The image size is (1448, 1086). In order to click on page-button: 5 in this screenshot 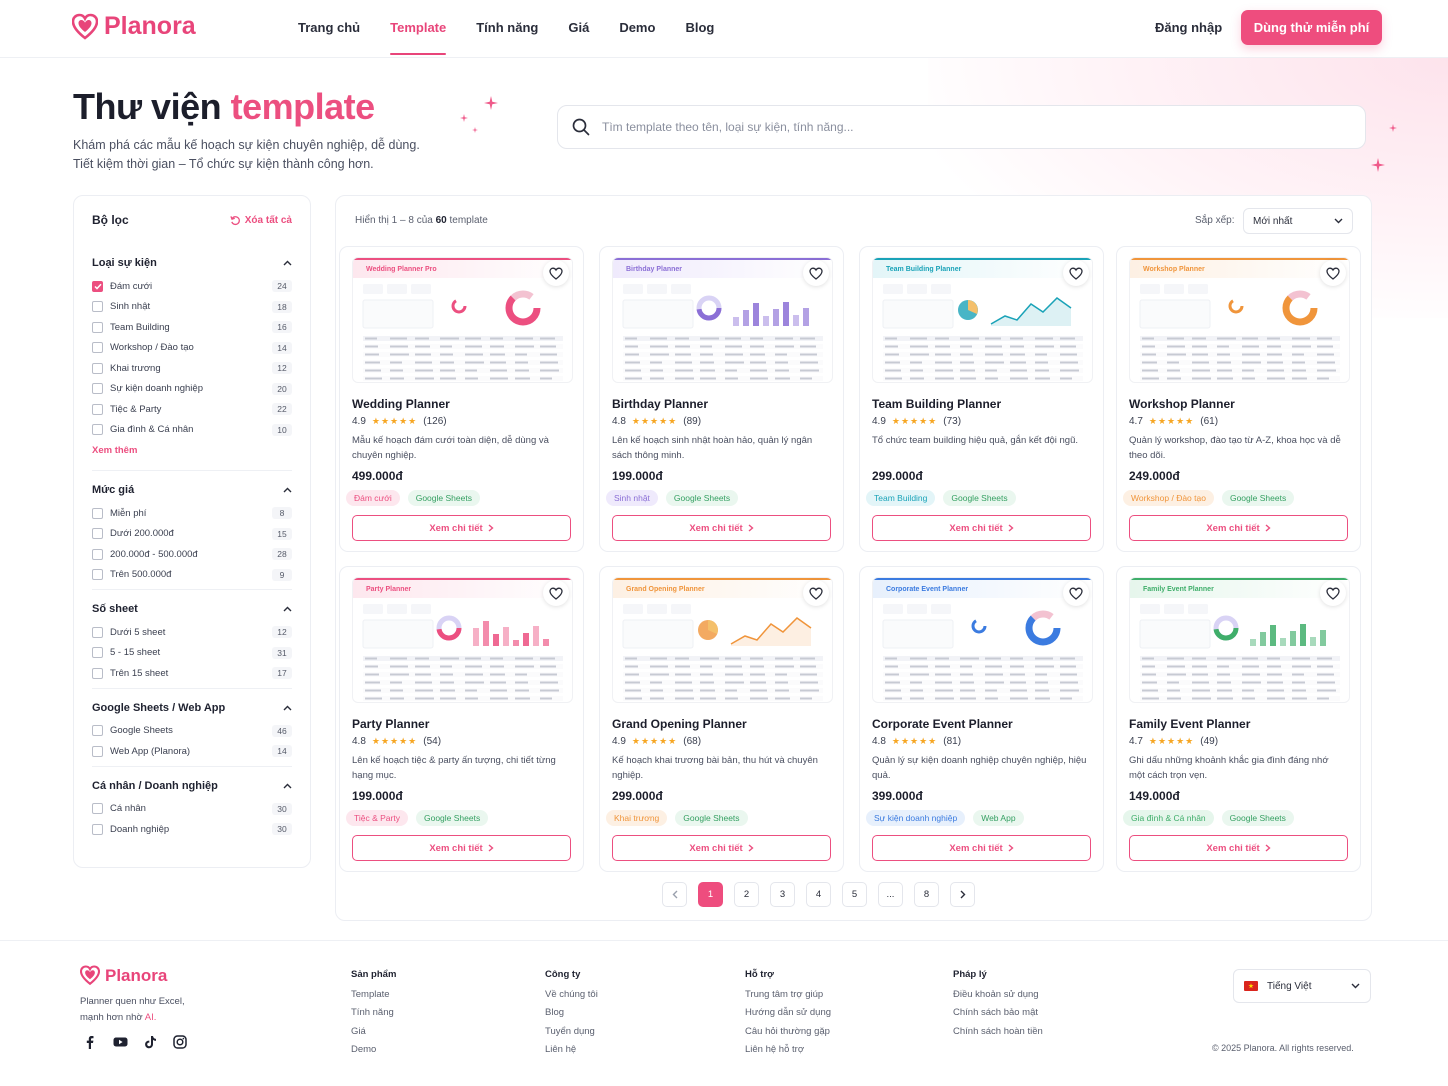, I will do `click(854, 894)`.